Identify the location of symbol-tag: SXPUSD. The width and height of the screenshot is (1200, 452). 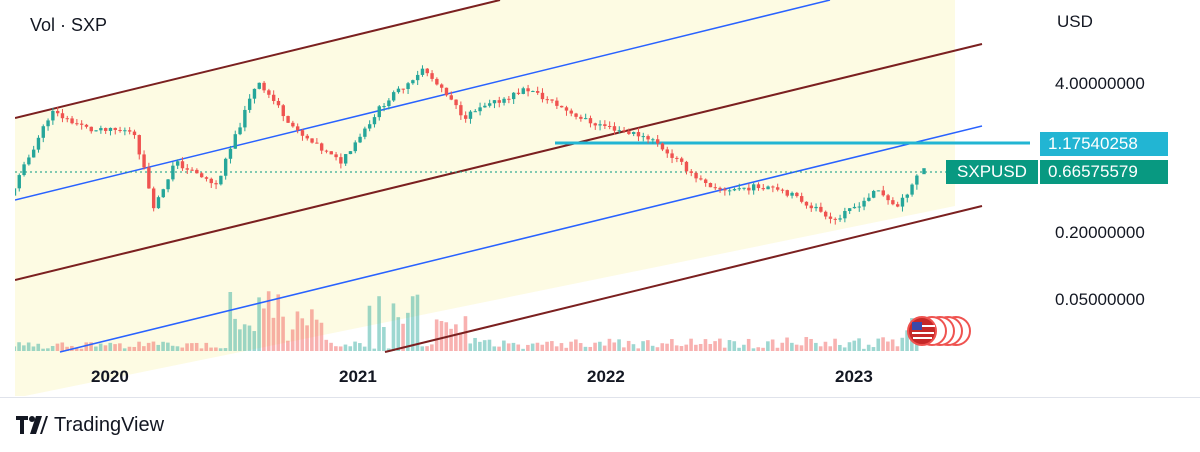
(992, 172).